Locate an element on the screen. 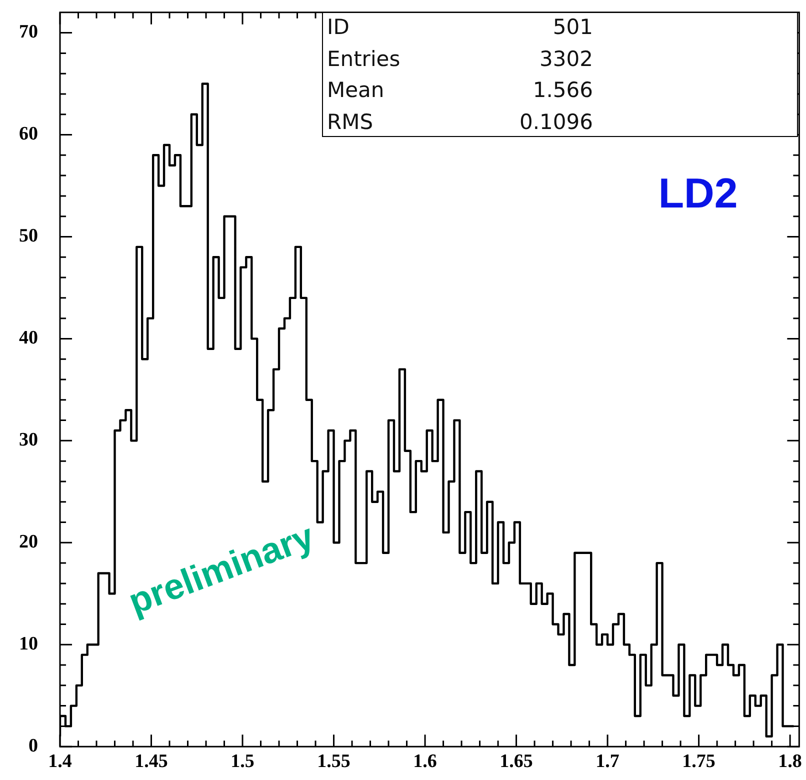 The width and height of the screenshot is (806, 780). y-tick-label: 10 is located at coordinates (28, 644).